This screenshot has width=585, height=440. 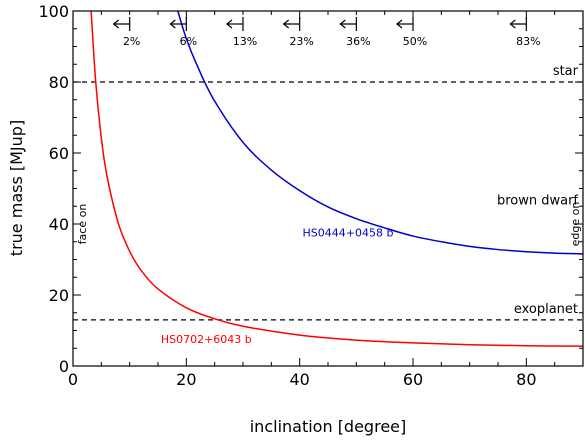 I want to click on series-label-hs0702: HS0702+6043 b, so click(x=206, y=339).